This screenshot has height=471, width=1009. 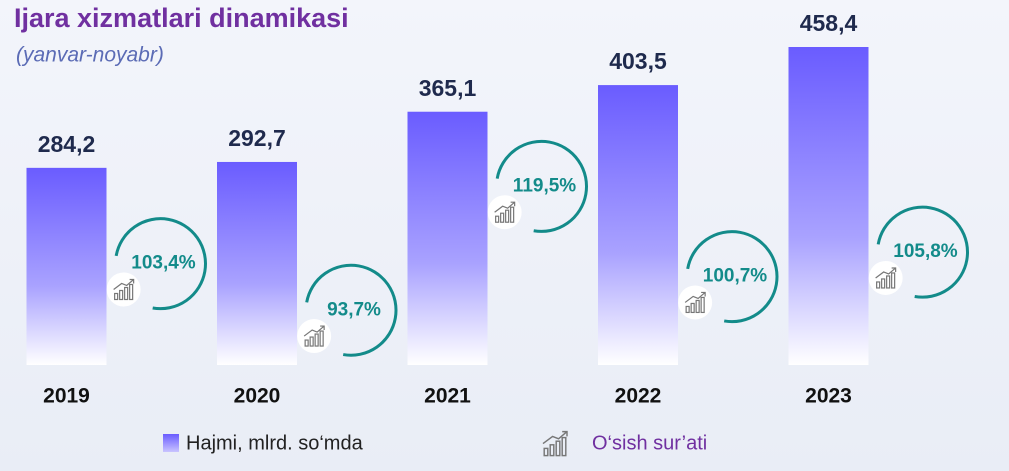 What do you see at coordinates (90, 55) in the screenshot?
I see `chart-subtitle: (yanvar-noyabr)` at bounding box center [90, 55].